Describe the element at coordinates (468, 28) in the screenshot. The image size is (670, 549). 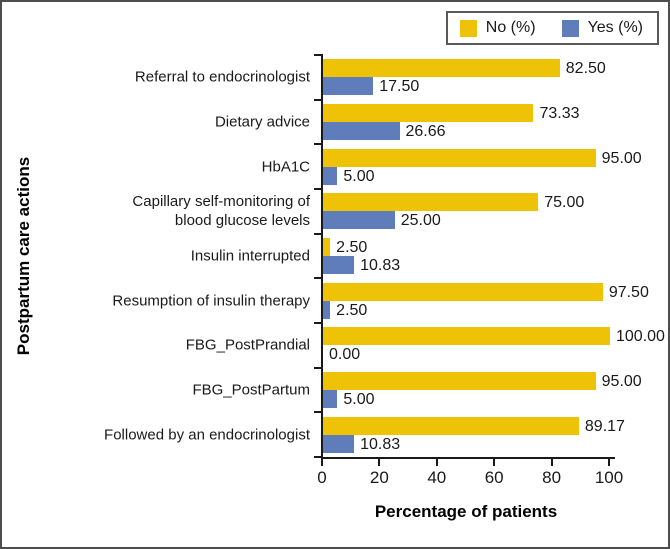
I see `legend-swatch-no` at that location.